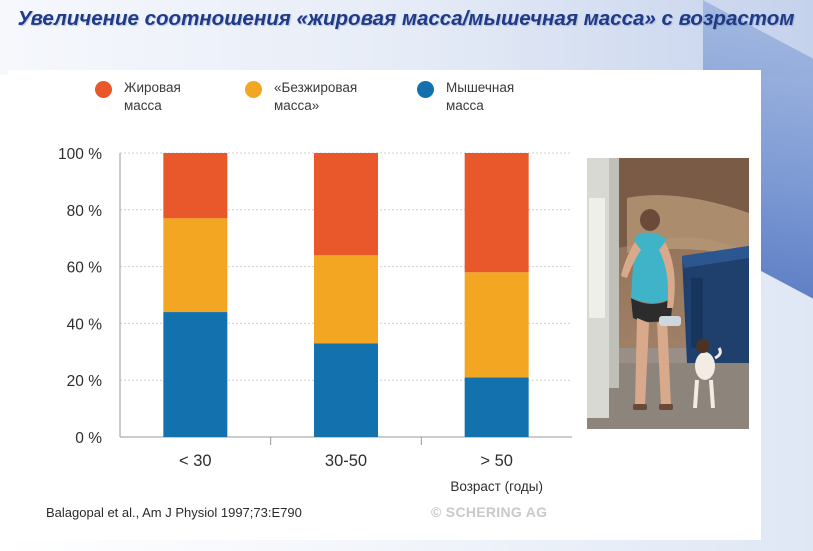  I want to click on y-tick-label: 100 %, so click(80, 154).